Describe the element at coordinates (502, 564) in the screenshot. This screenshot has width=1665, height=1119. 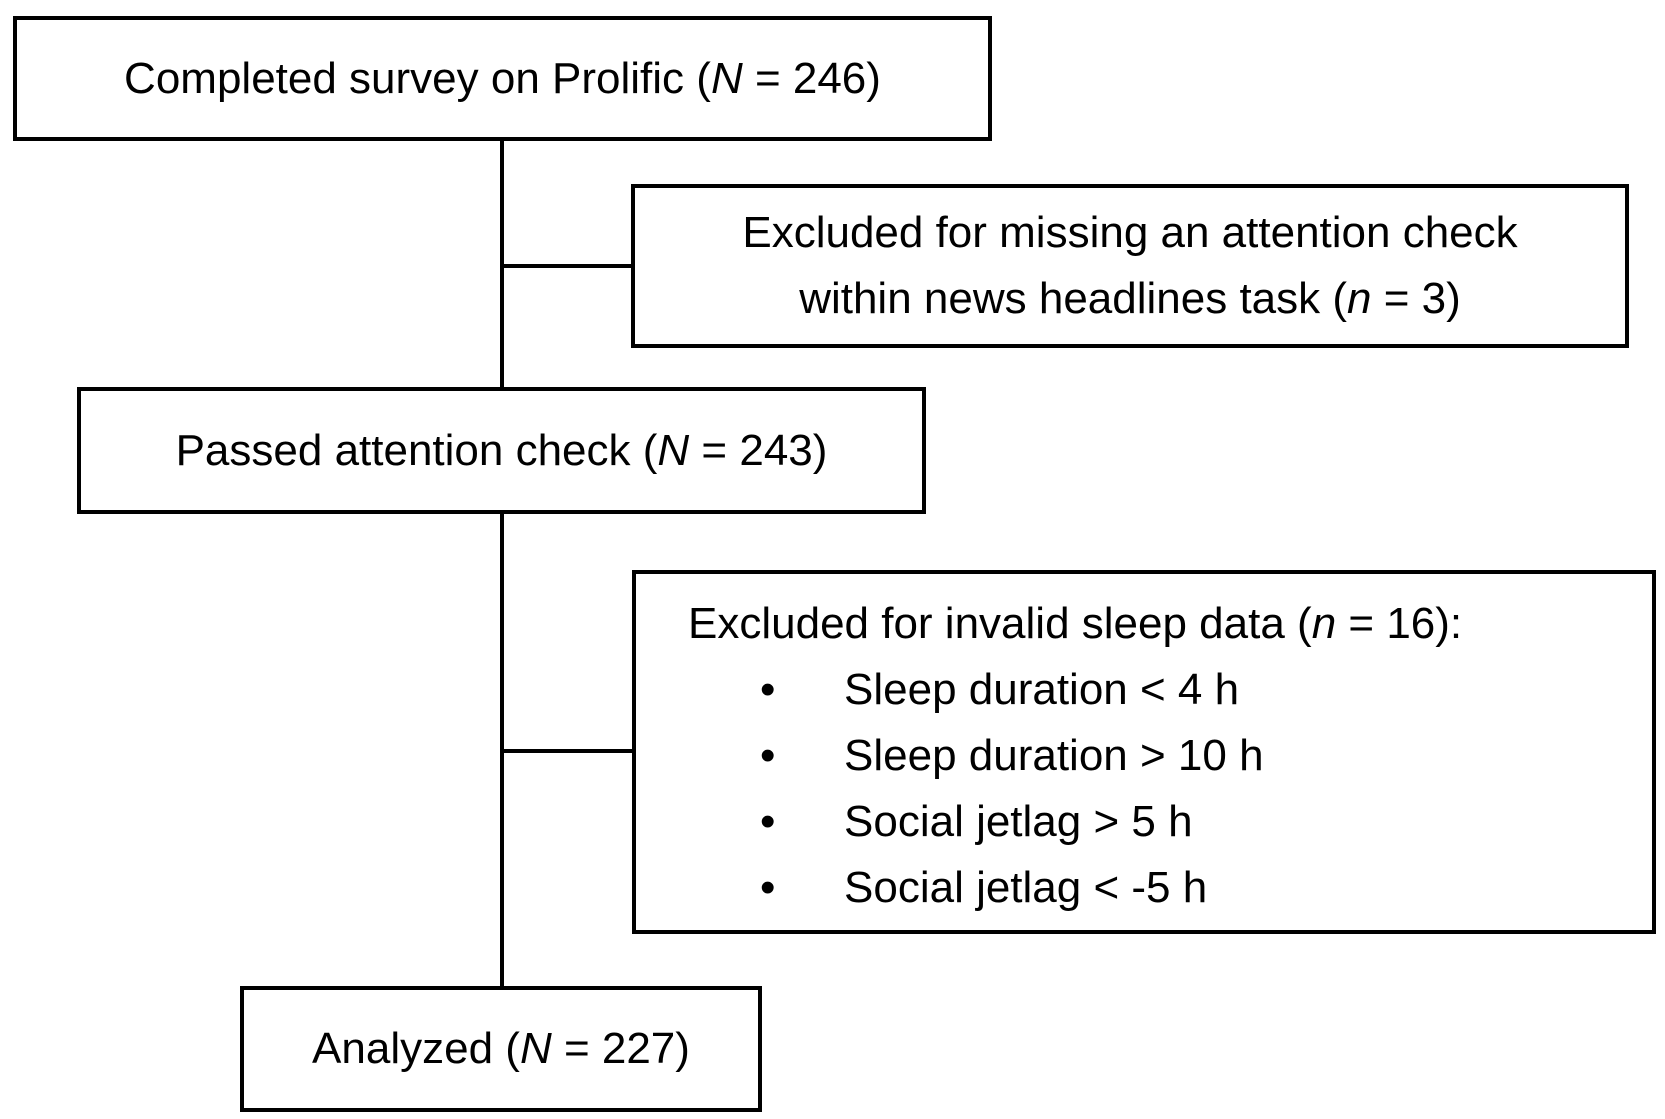
I see `main-vertical-connector` at that location.